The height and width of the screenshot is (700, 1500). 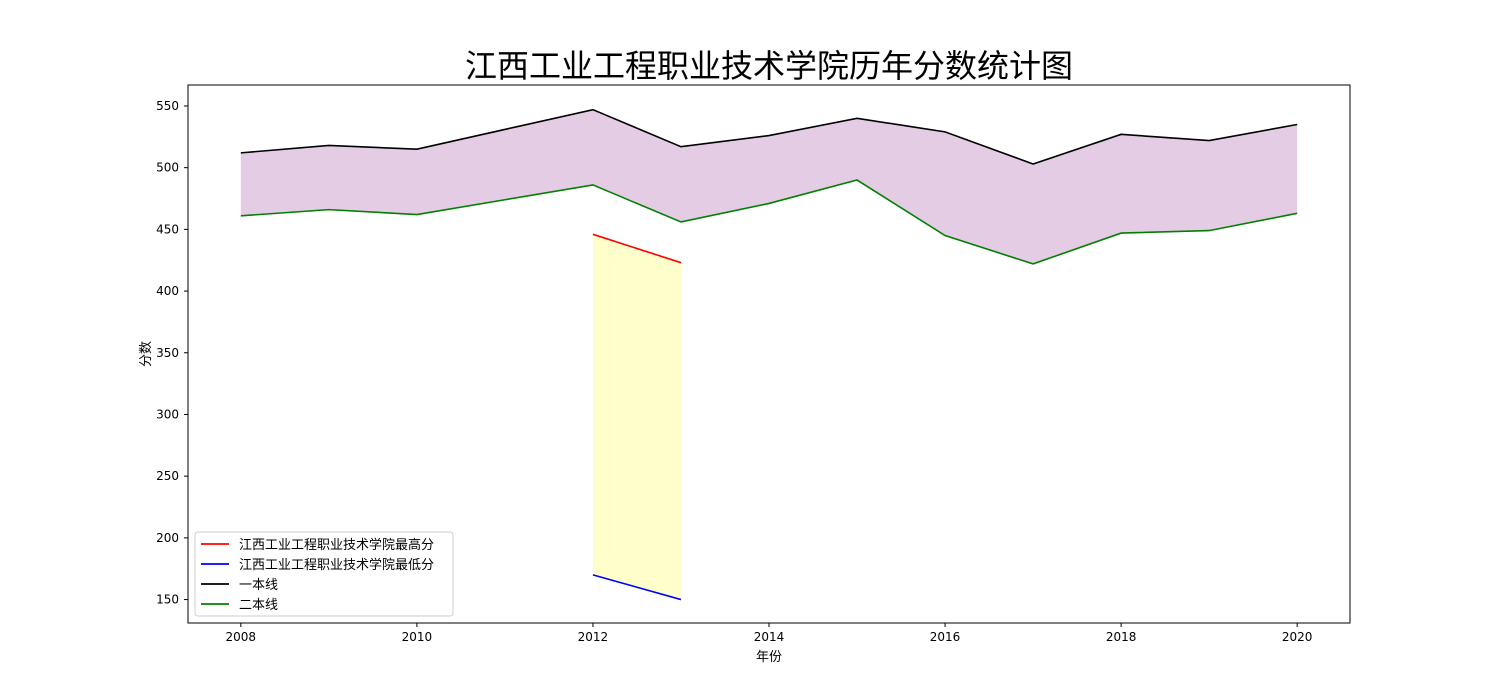 What do you see at coordinates (593, 637) in the screenshot?
I see `x-tick-label: 2012` at bounding box center [593, 637].